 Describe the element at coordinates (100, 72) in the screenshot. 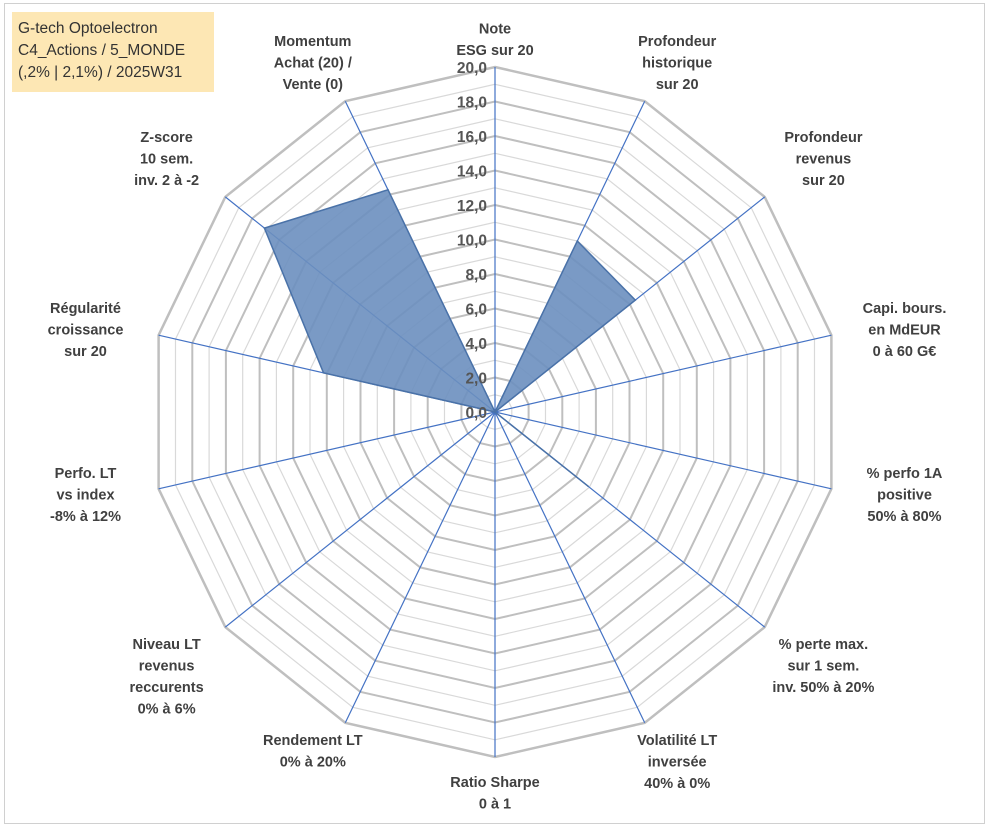

I see `title-line-3: (,2% | 2,1%) / 2025W31` at that location.